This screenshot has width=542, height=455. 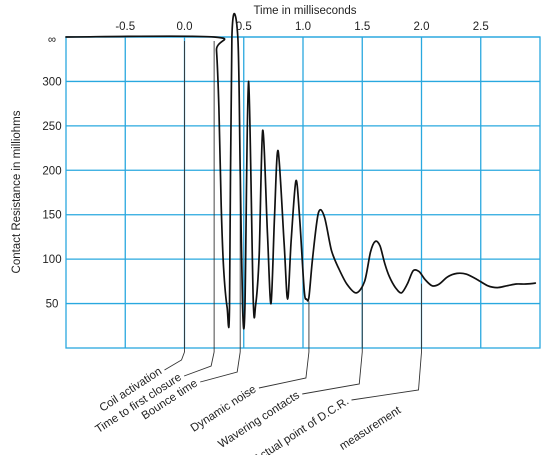 I want to click on x-tick-label: 1.5, so click(x=362, y=27).